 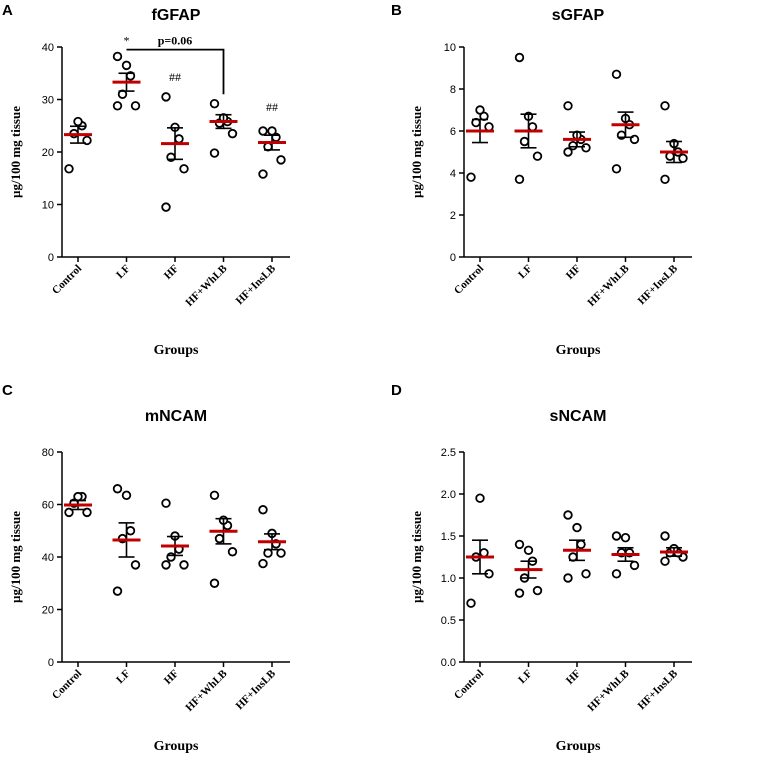 I want to click on y-tick-label: 2.0, so click(x=448, y=495).